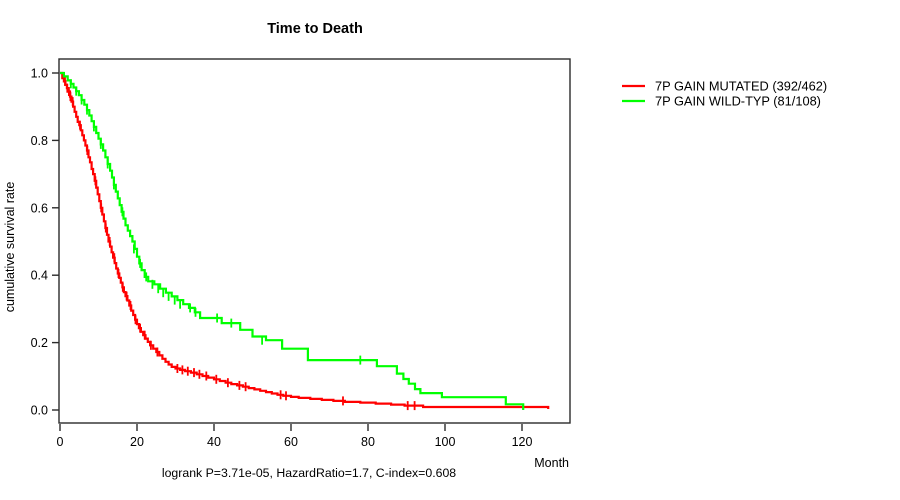 This screenshot has height=500, width=900. What do you see at coordinates (39, 411) in the screenshot?
I see `y-tick-label: 0.0` at bounding box center [39, 411].